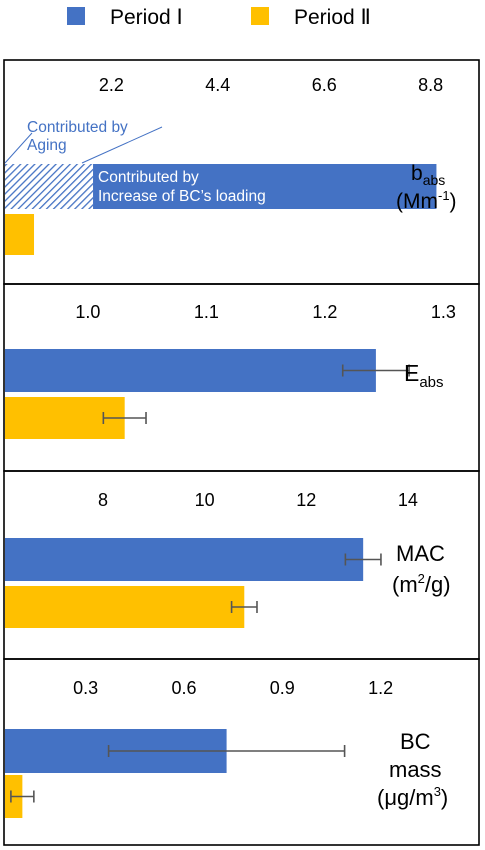 This screenshot has height=850, width=485. Describe the element at coordinates (426, 200) in the screenshot. I see `babs-label-line2: (Mm-1)` at that location.